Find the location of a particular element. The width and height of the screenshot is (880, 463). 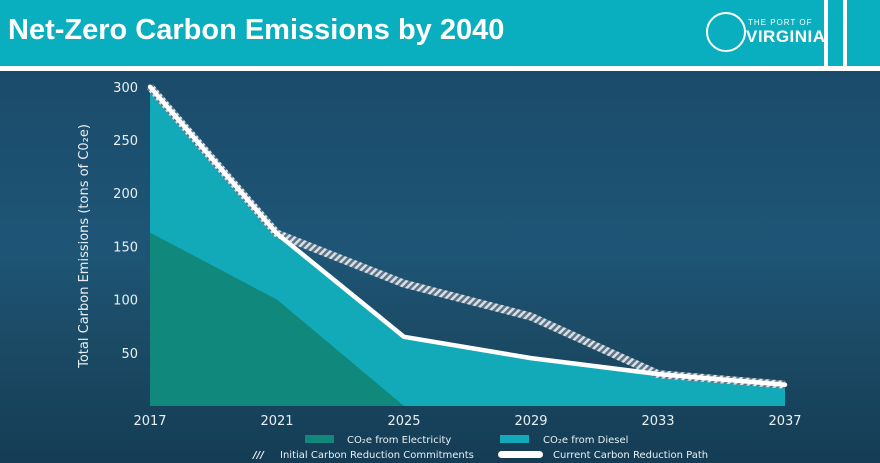

logo-emblem-icon is located at coordinates (726, 32).